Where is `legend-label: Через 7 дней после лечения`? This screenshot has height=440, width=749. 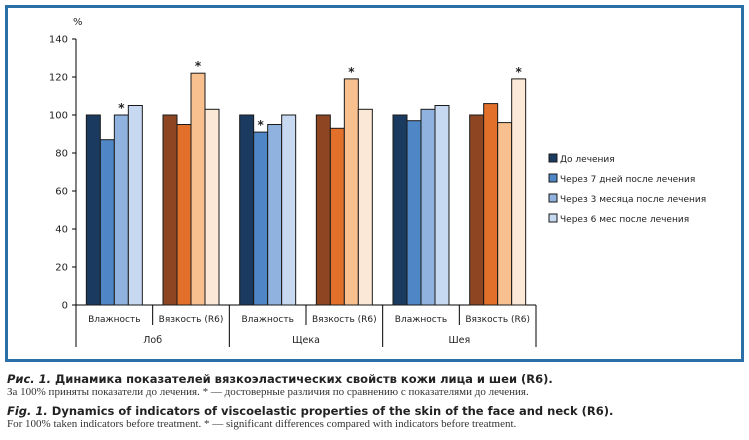 legend-label: Через 7 дней после лечения is located at coordinates (627, 180).